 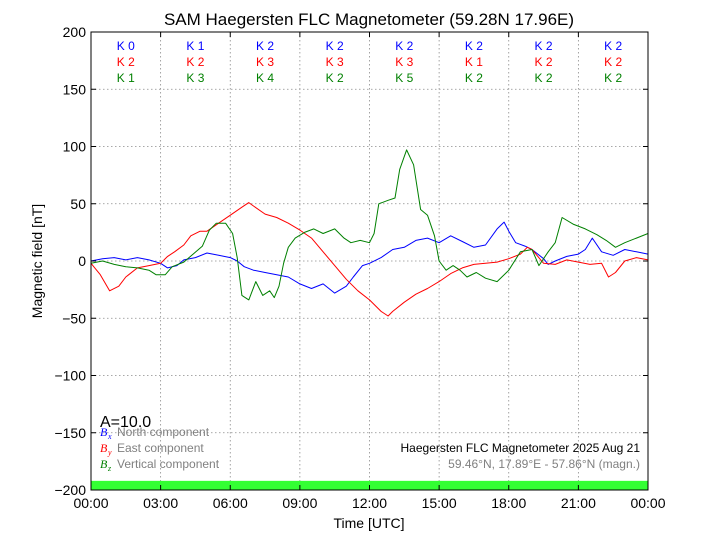 I want to click on k-index-label: K 0, so click(x=126, y=46).